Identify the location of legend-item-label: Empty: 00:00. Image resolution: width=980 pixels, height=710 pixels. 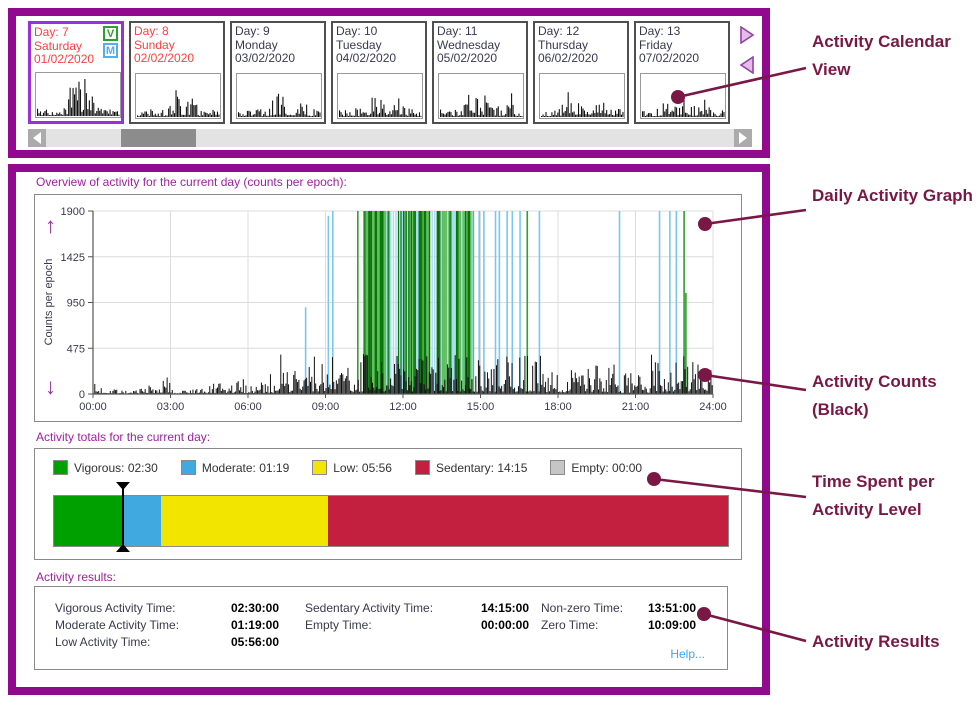
(607, 467).